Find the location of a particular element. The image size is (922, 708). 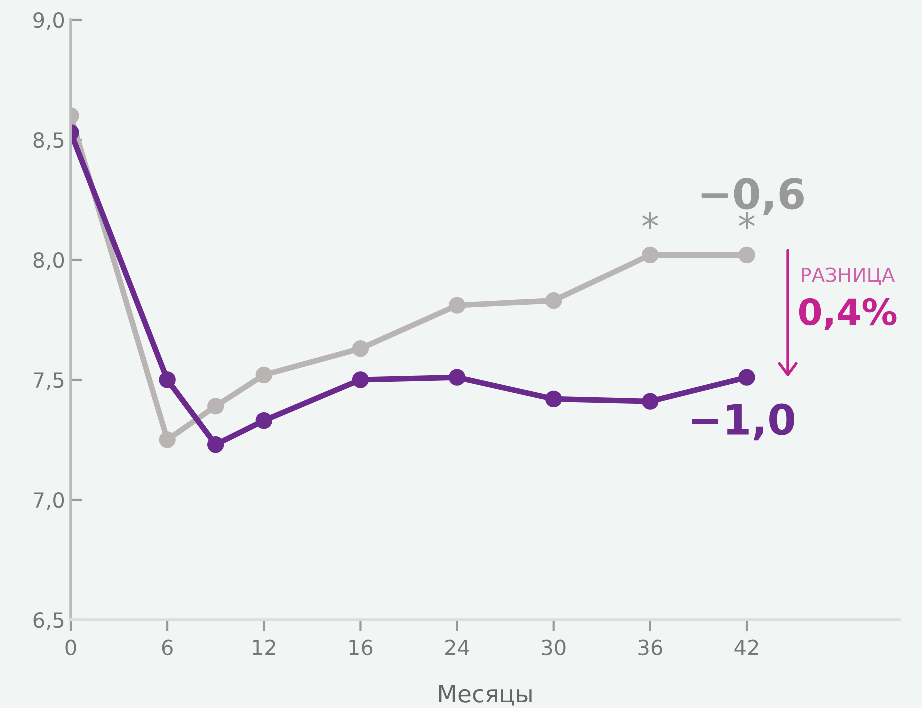

x-tick-label: 12 is located at coordinates (264, 648).